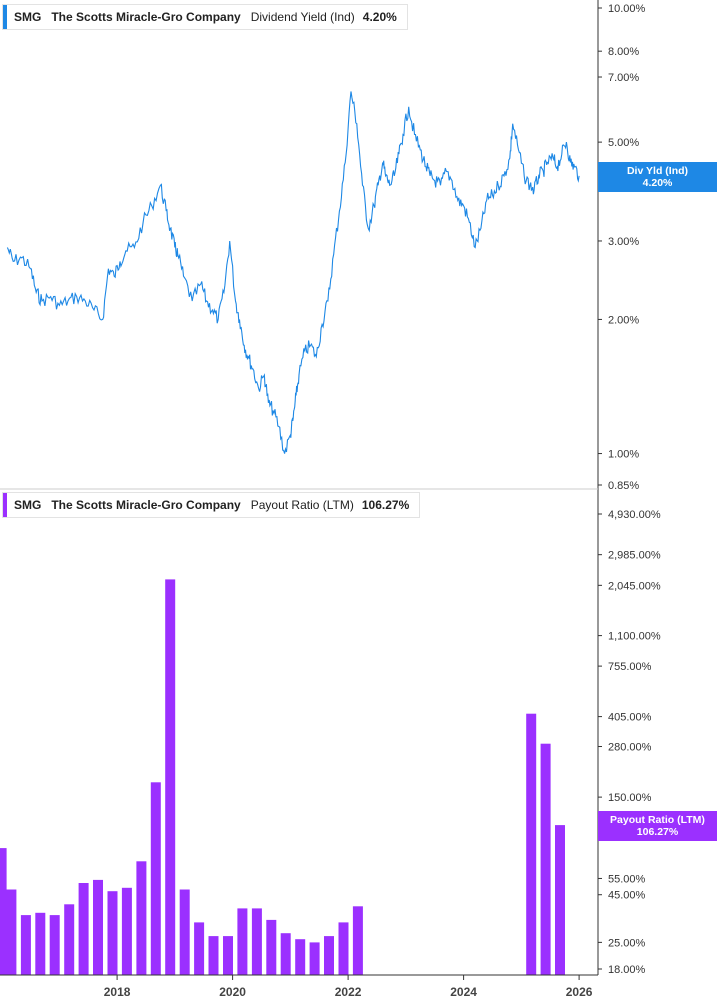  I want to click on y-tick-label: 2.00%, so click(623, 320).